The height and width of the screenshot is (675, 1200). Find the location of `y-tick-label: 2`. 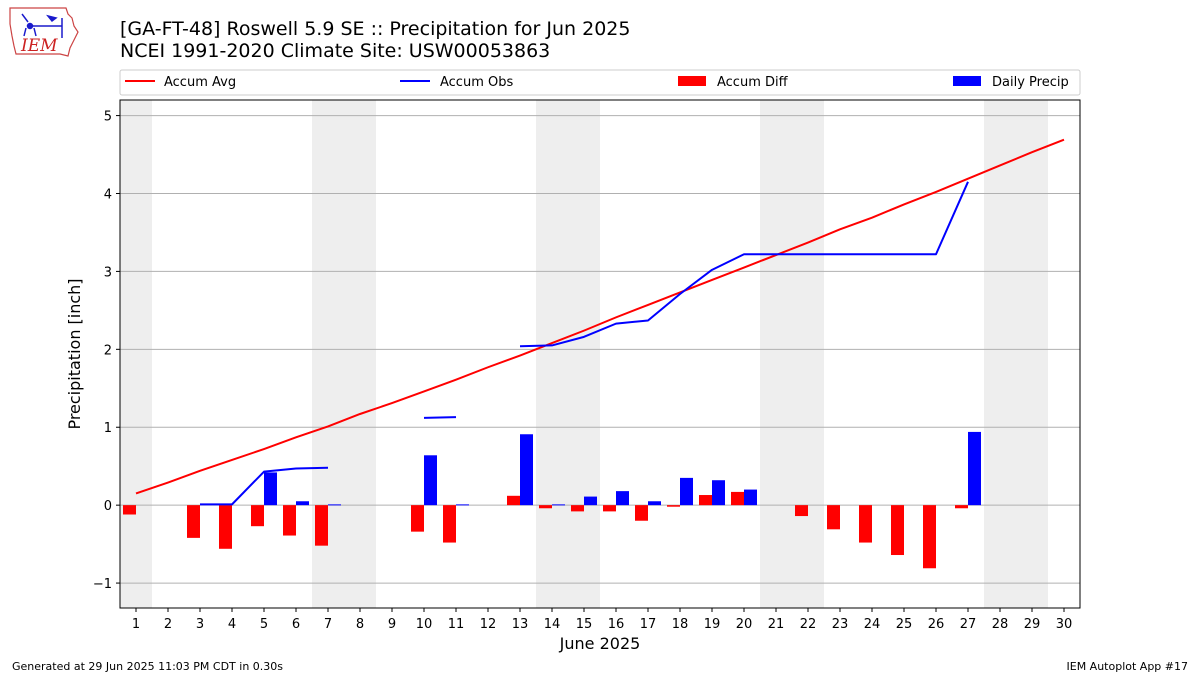

y-tick-label: 2 is located at coordinates (108, 350).